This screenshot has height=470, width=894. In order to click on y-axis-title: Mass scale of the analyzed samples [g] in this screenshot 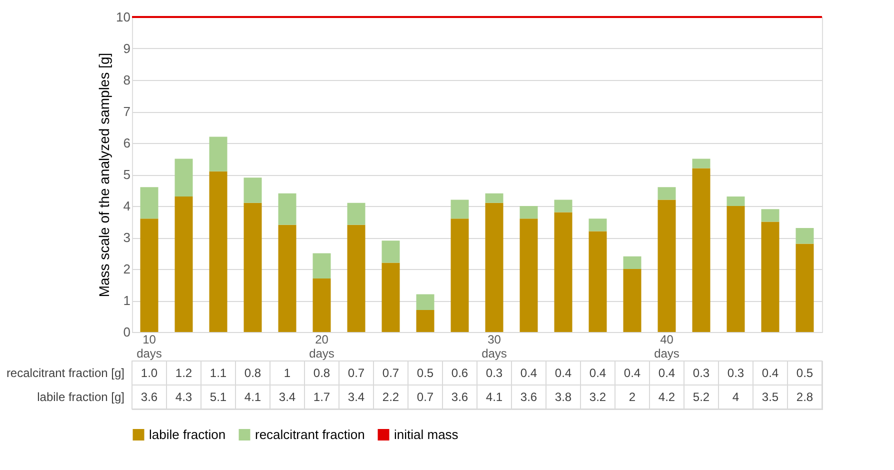, I will do `click(104, 175)`.